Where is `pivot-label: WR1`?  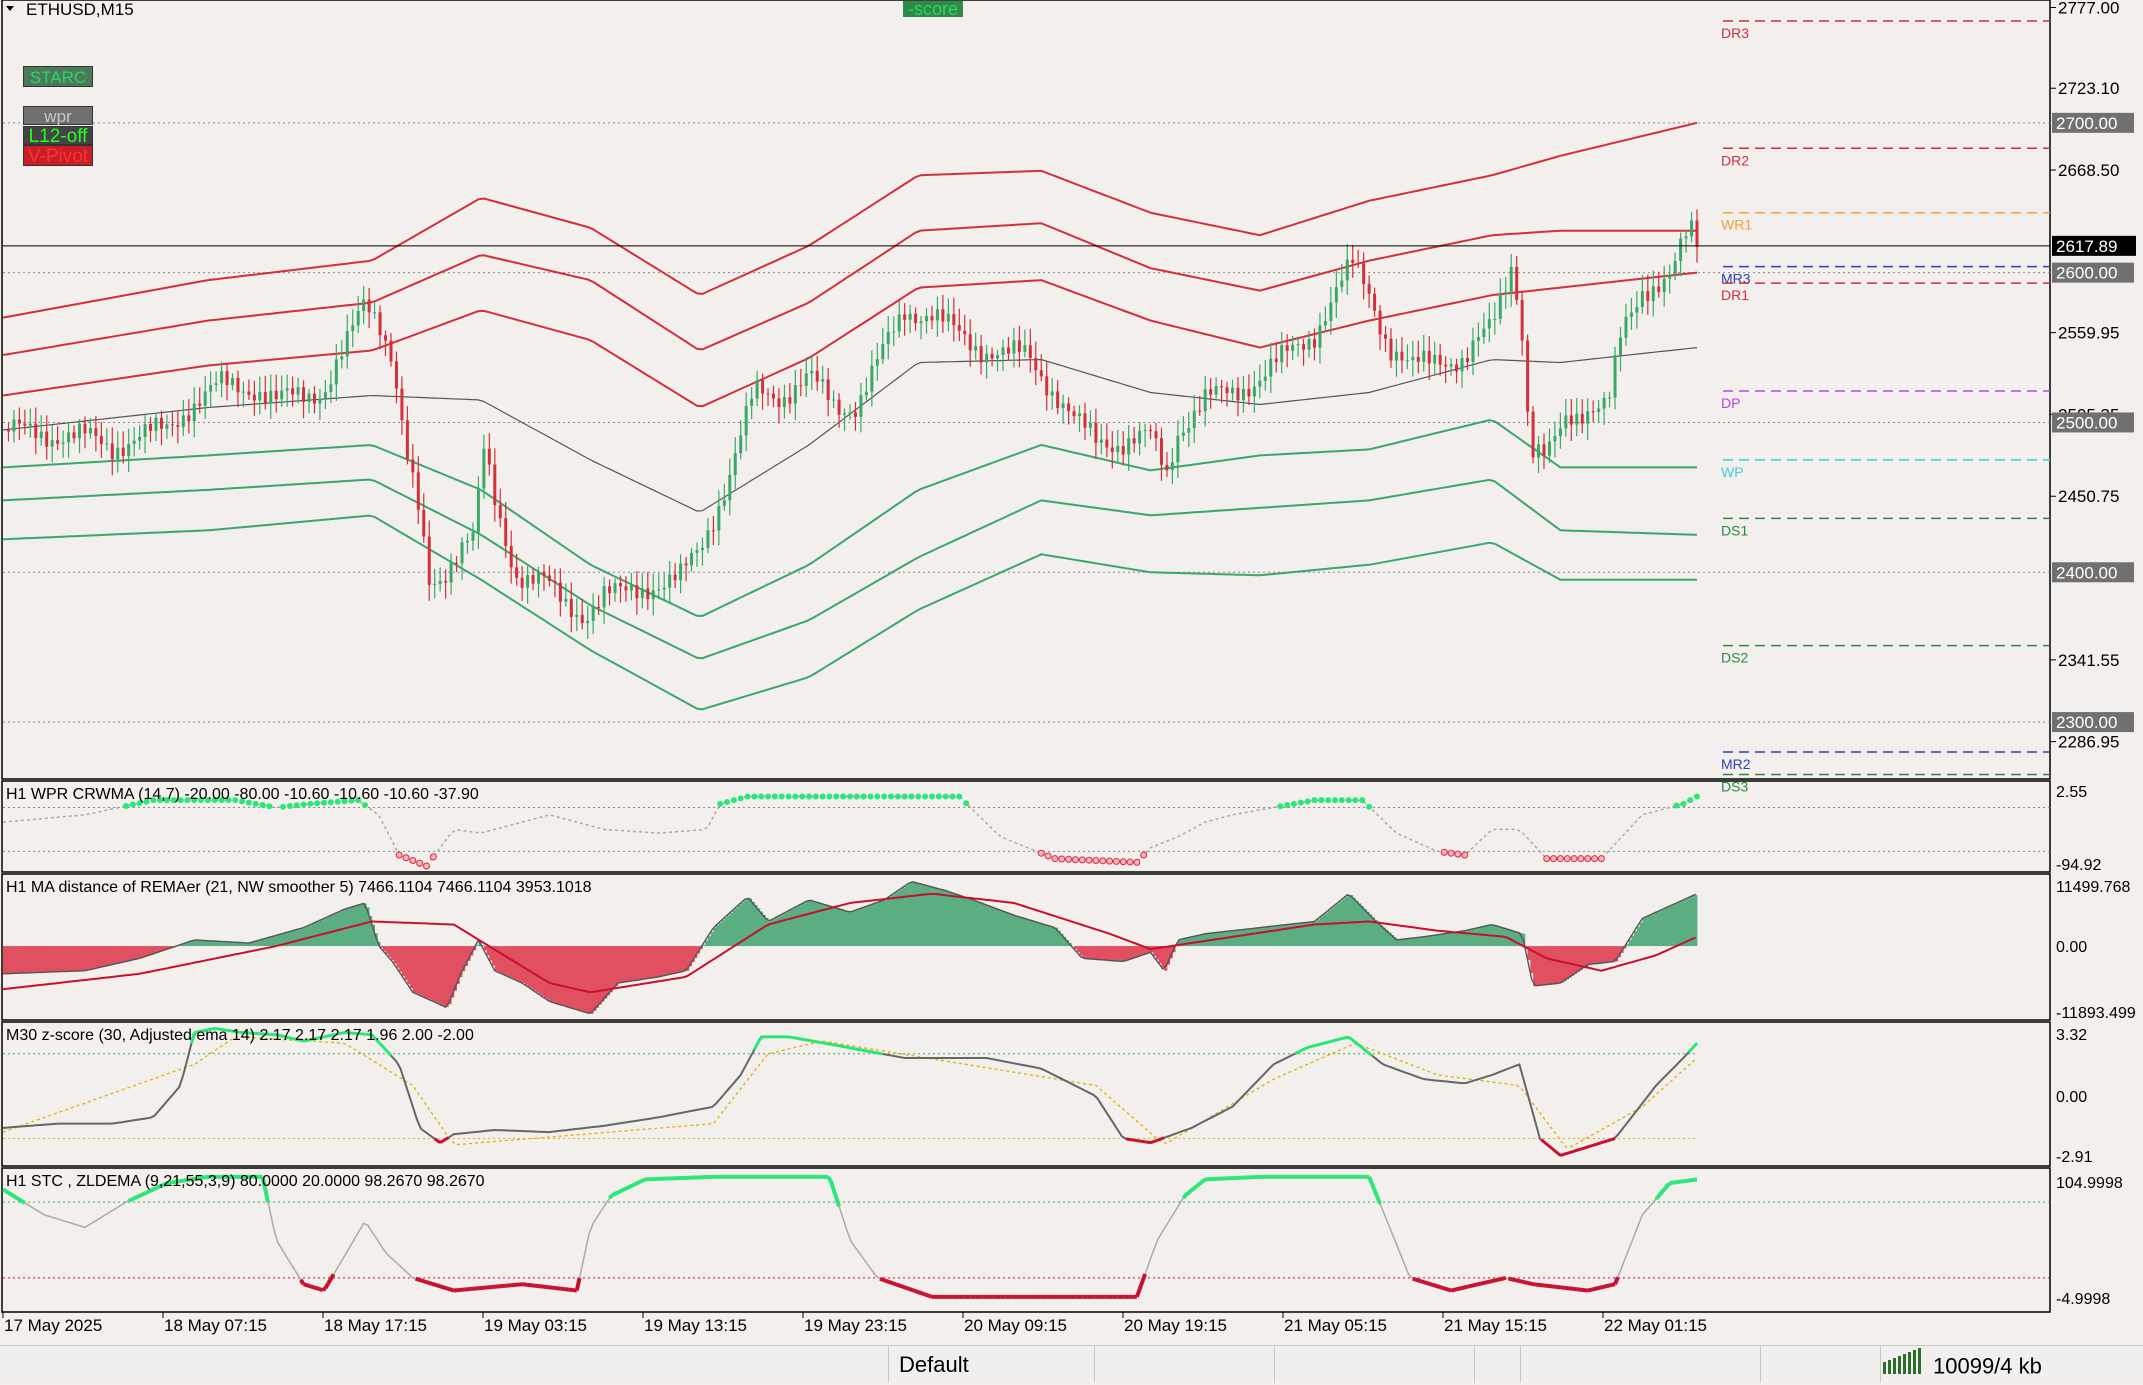 pivot-label: WR1 is located at coordinates (1736, 225).